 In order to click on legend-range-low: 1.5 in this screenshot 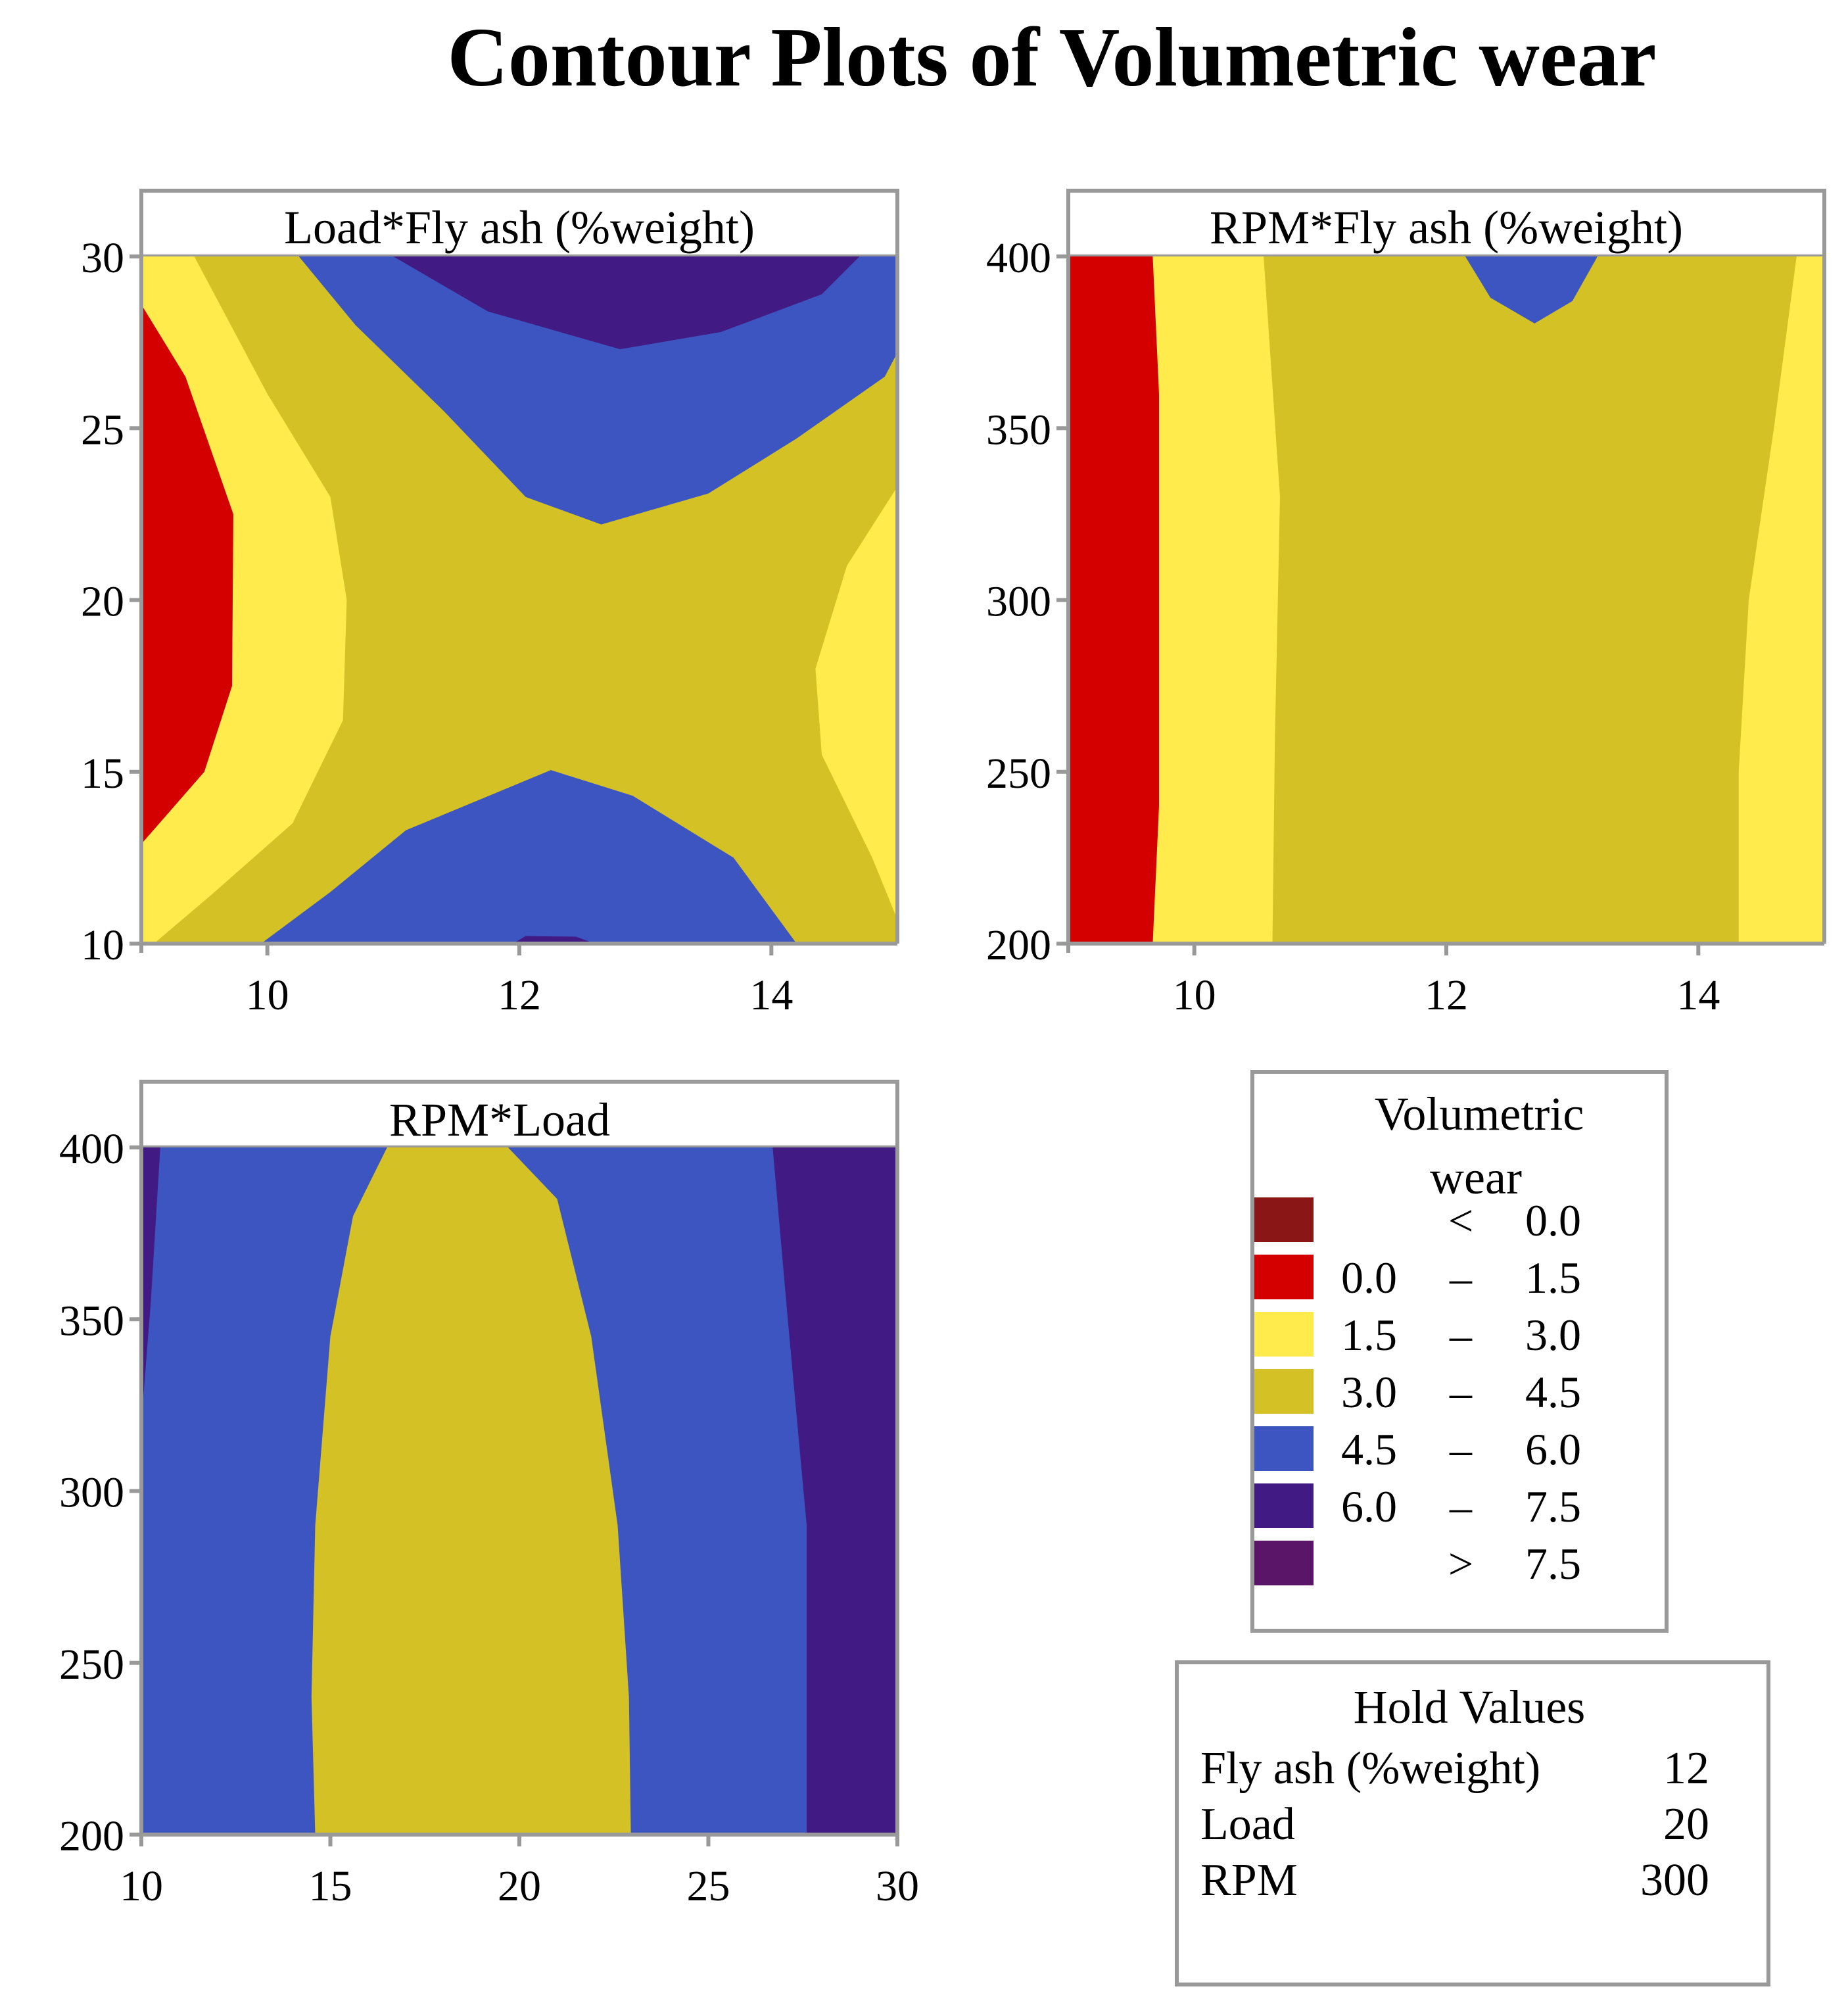, I will do `click(1369, 1335)`.